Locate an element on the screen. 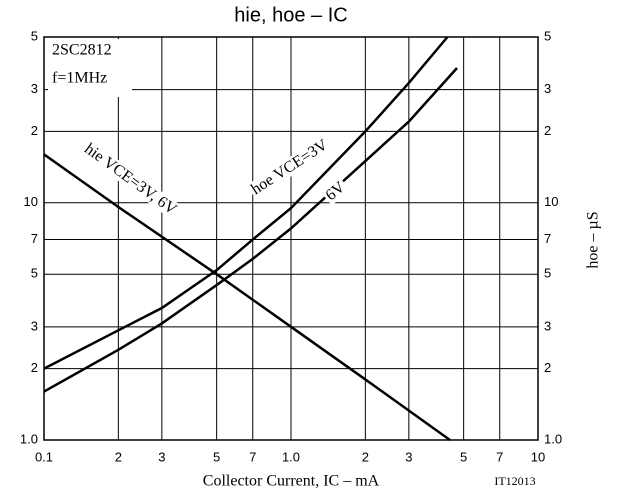 Image resolution: width=619 pixels, height=501 pixels. x-axis-label: Collector Current, IC – mA is located at coordinates (291, 481).